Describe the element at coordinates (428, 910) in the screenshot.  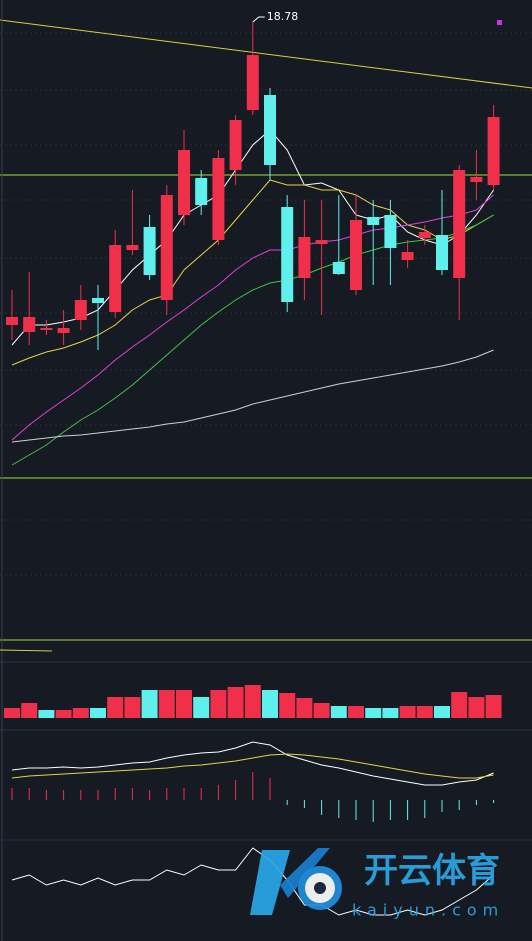
I see `watermark-site: kaiyun.com` at that location.